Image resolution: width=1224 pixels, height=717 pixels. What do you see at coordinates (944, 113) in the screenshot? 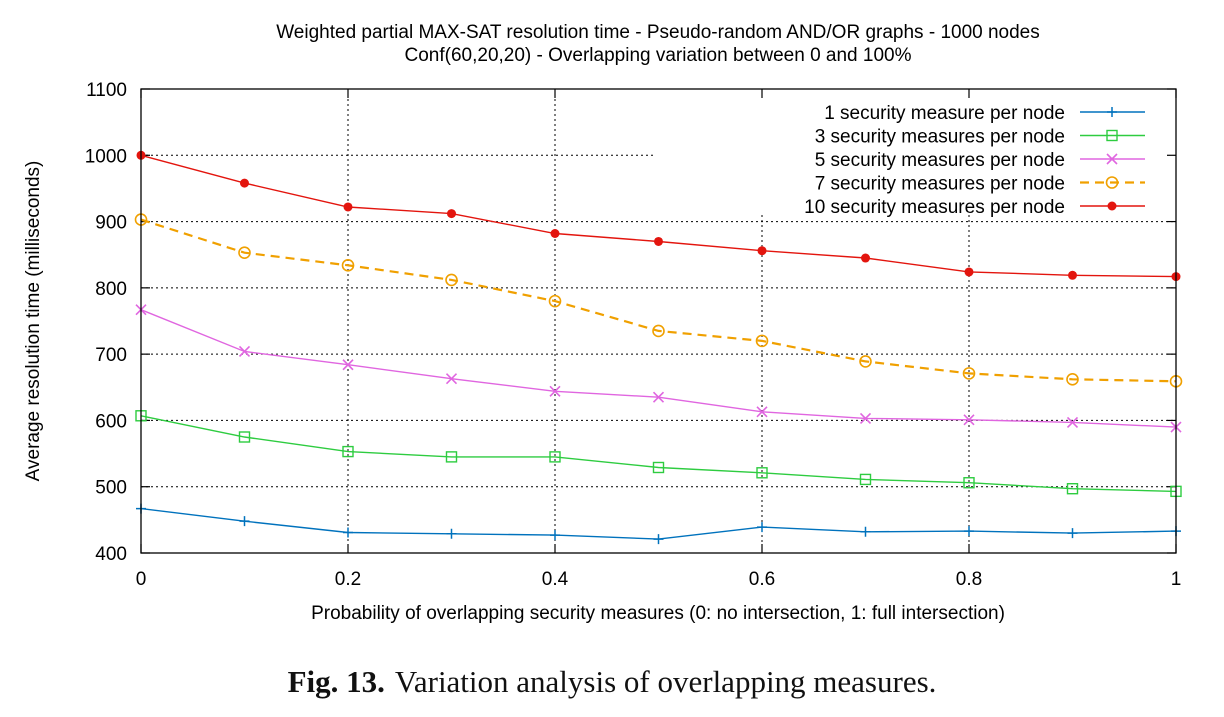
I see `legend-label: 1 security measure per node` at bounding box center [944, 113].